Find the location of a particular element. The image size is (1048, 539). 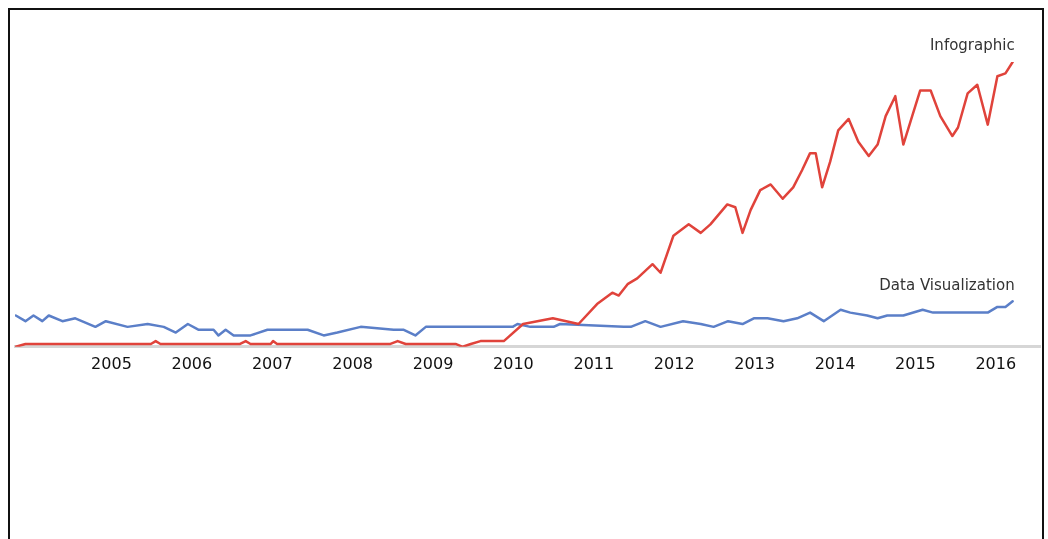

x-tick-label: 2009 is located at coordinates (433, 363).